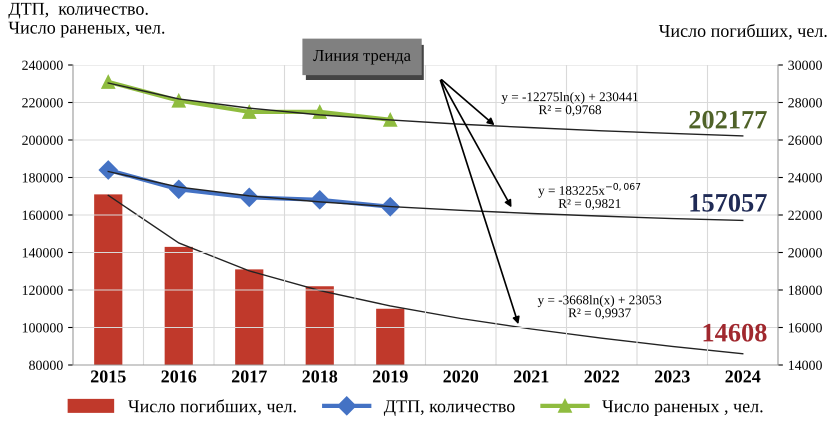 The height and width of the screenshot is (428, 832). I want to click on y-tick-label: 180000, so click(42, 177).